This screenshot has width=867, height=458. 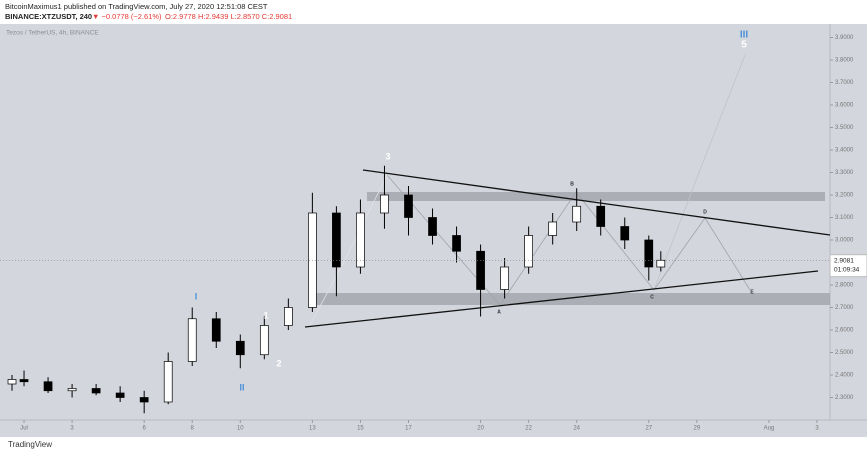 What do you see at coordinates (193, 429) in the screenshot?
I see `x-tick-label: 8` at bounding box center [193, 429].